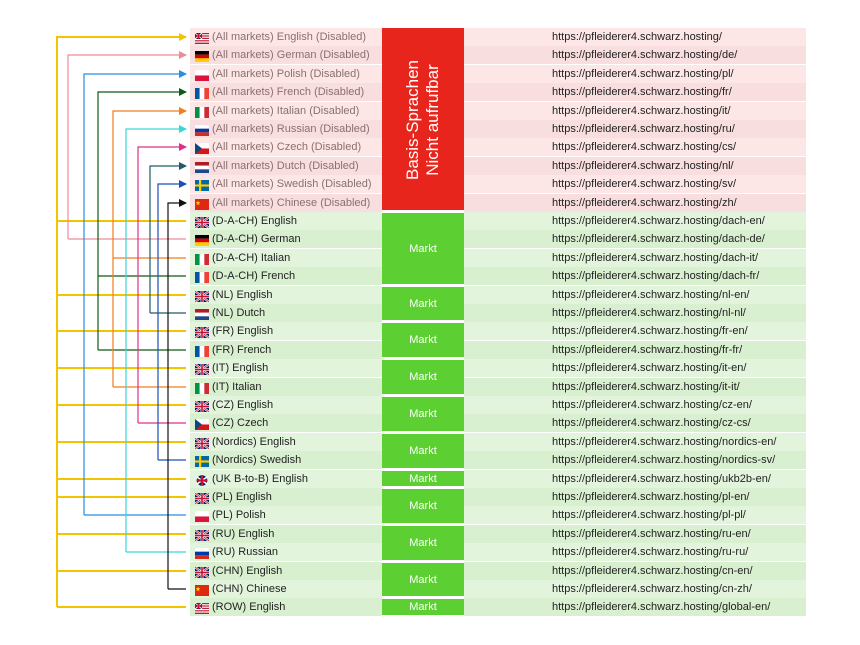 The width and height of the screenshot is (860, 645). Describe the element at coordinates (251, 258) in the screenshot. I see `language-label: (D-A-CH) Italian` at that location.